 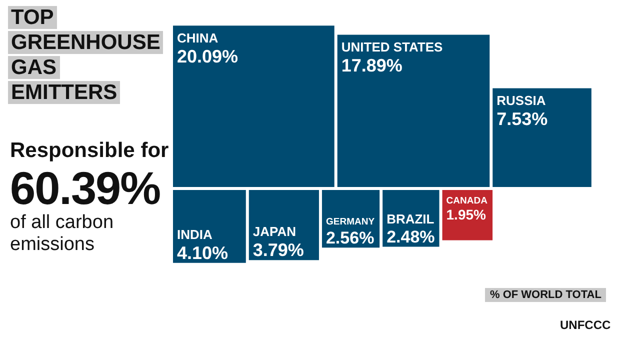 What do you see at coordinates (207, 56) in the screenshot?
I see `data-label: 20.09%` at bounding box center [207, 56].